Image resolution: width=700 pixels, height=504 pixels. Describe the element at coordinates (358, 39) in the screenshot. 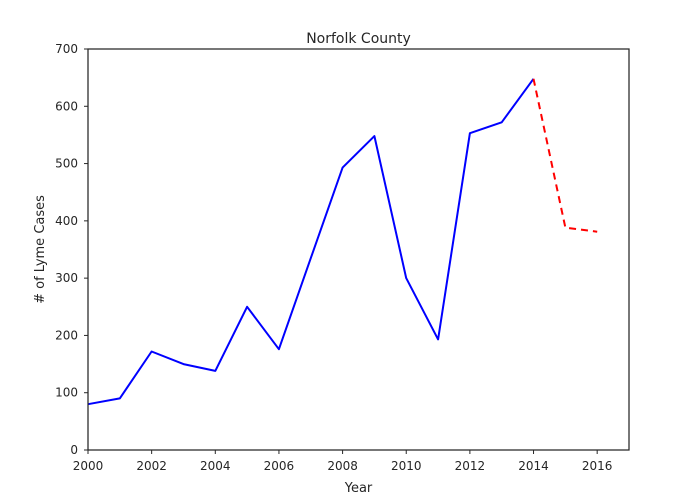

I see `chart-title: Norfolk County` at that location.